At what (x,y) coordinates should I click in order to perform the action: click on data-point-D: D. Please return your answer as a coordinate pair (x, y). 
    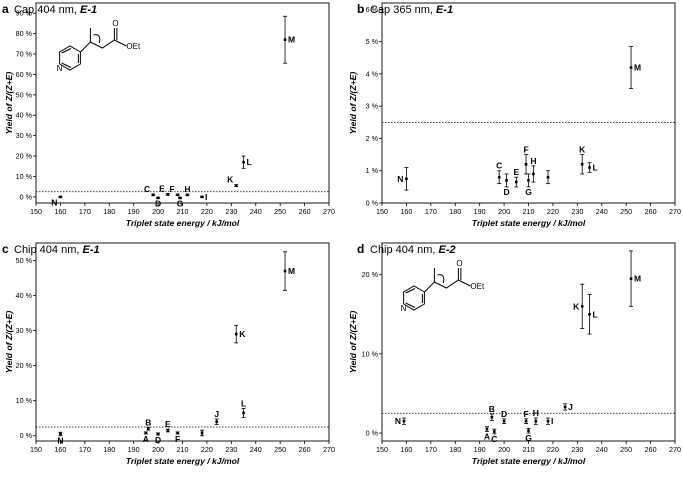
    Looking at the image, I should click on (158, 438).